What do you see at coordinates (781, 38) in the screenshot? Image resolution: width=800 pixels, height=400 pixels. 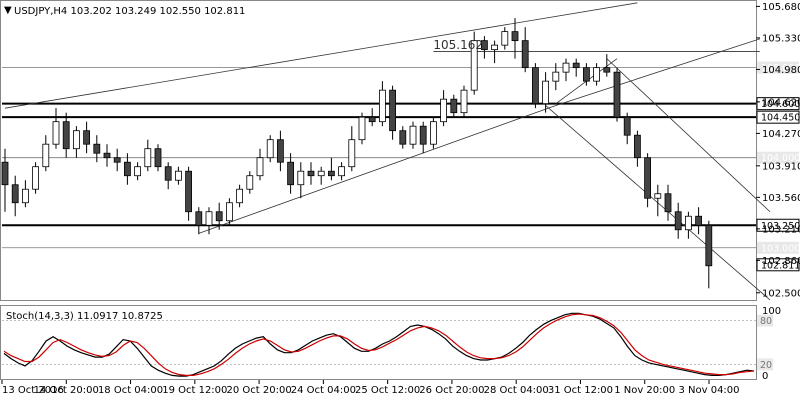 I see `y-tick-label-1: 105.330` at bounding box center [781, 38].